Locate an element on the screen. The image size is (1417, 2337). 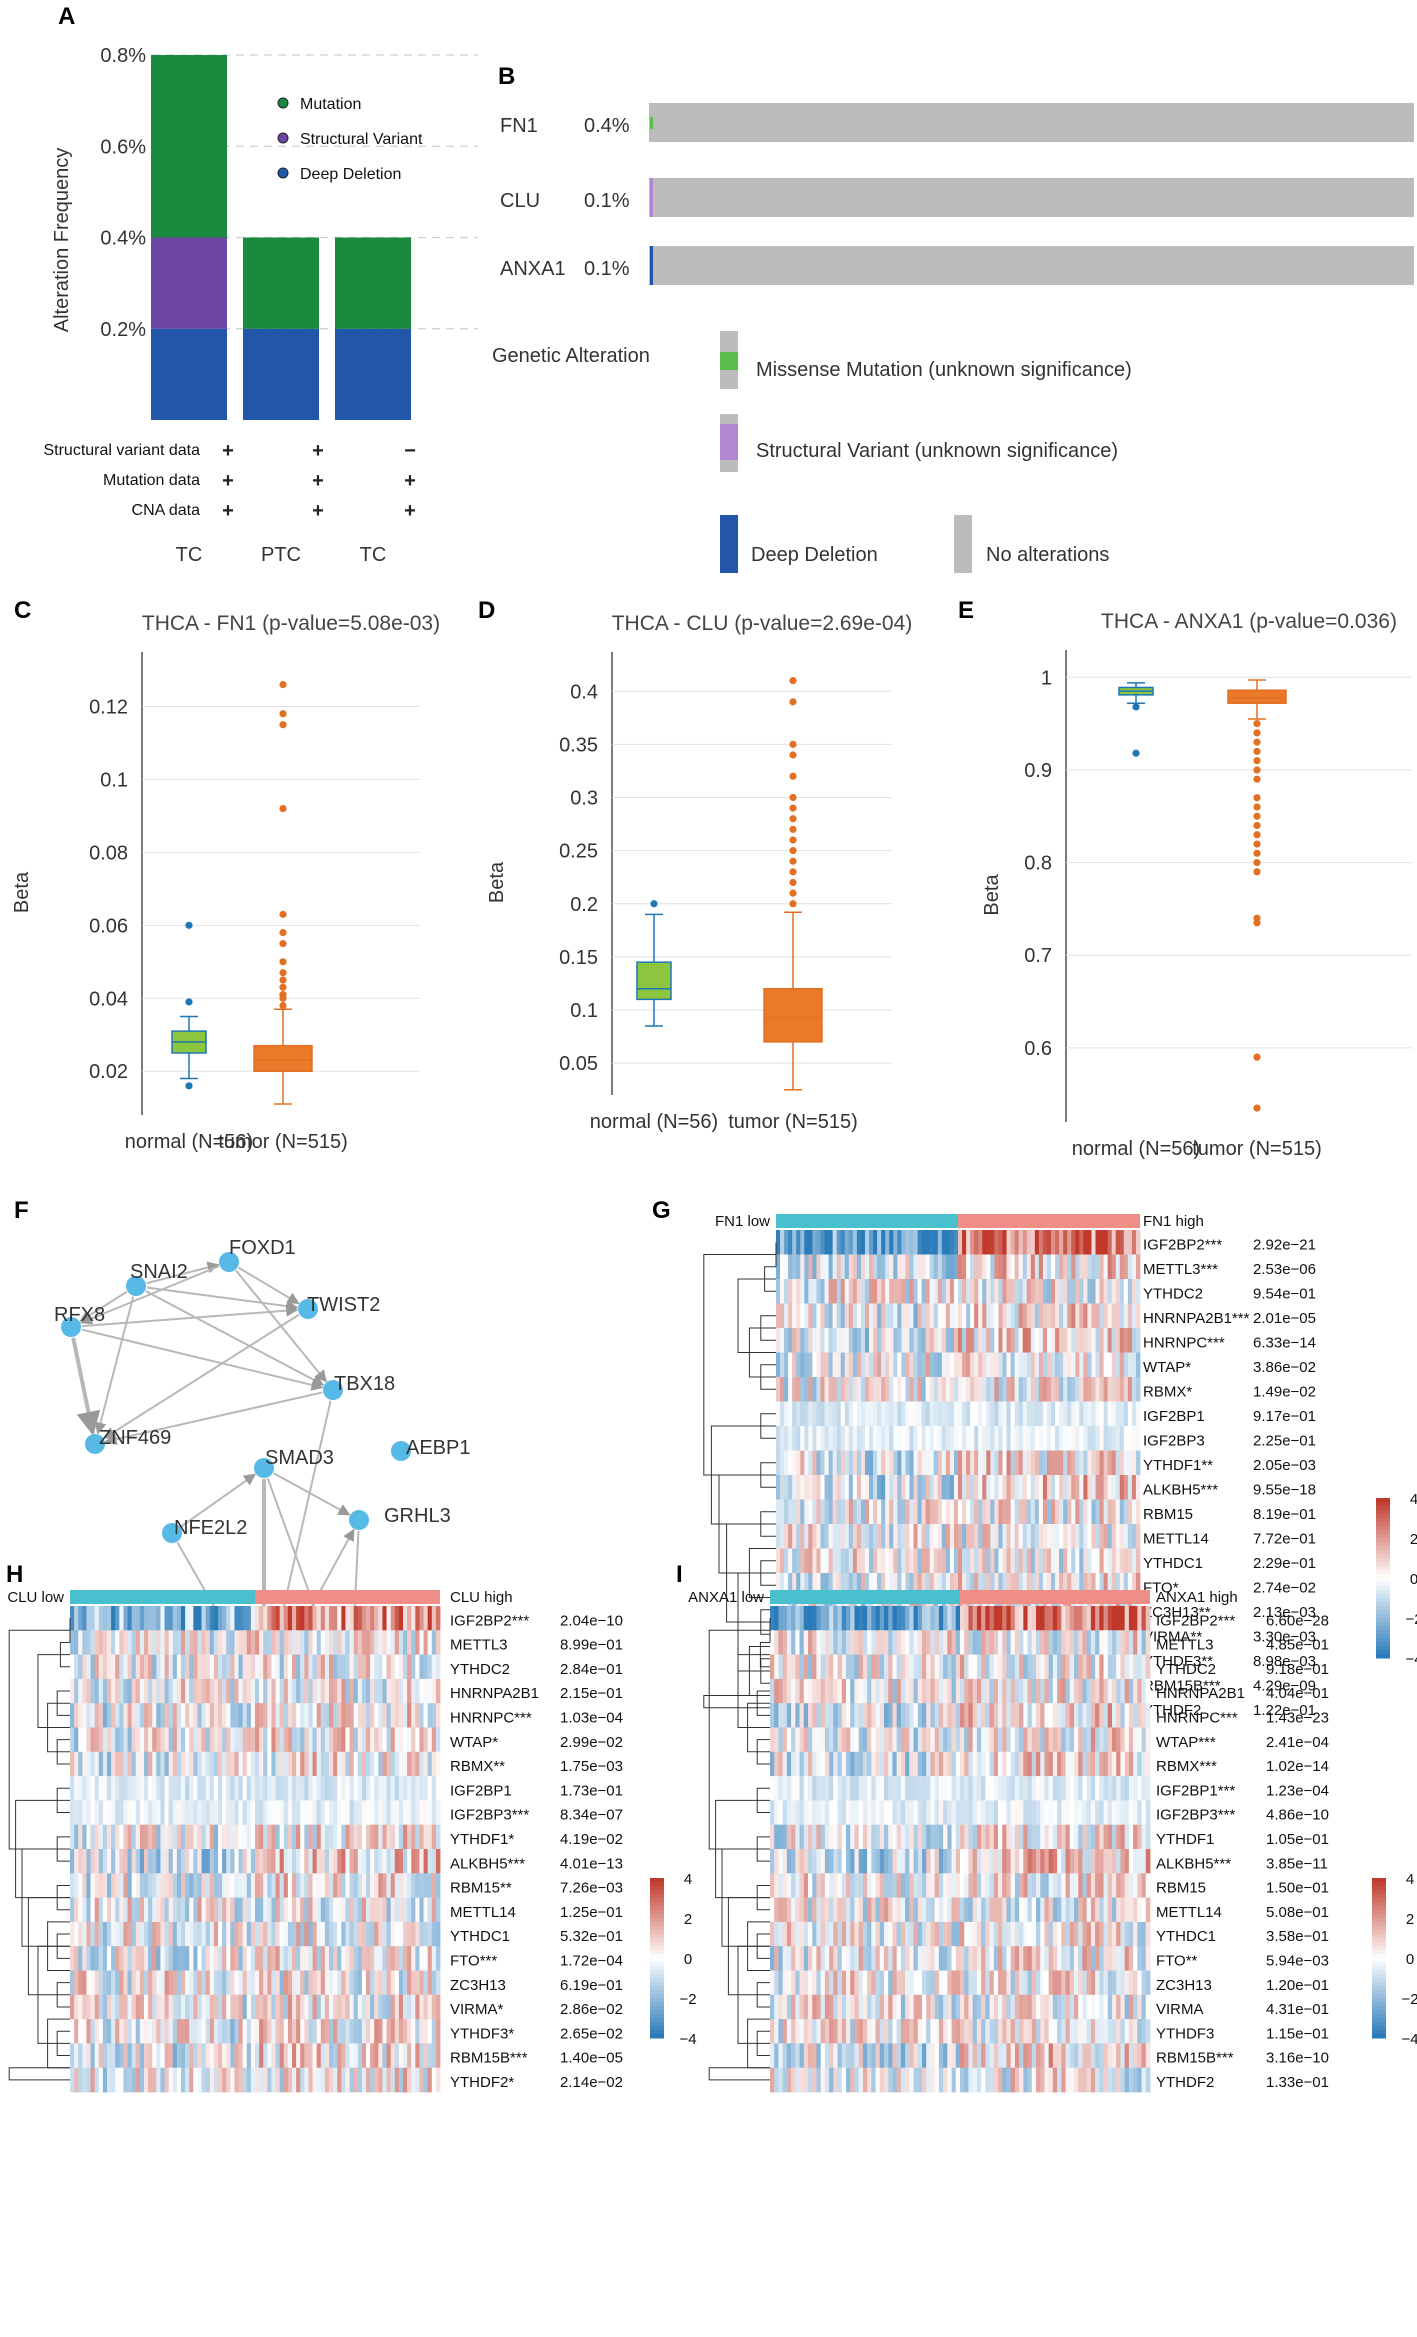
data-row-mark: + is located at coordinates (410, 511).